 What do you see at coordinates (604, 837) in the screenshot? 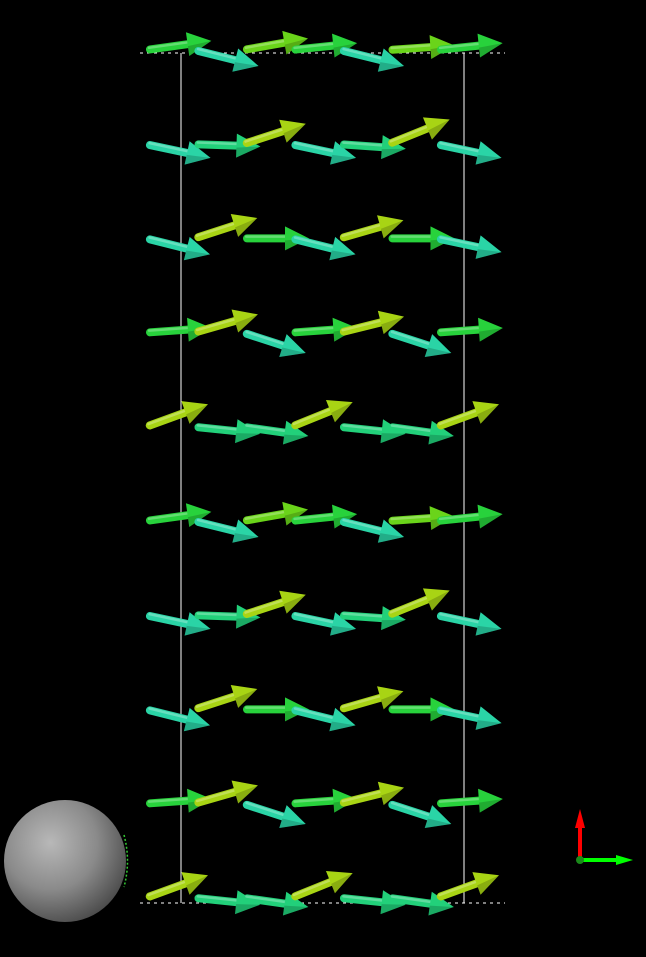
I see `axis-triad` at bounding box center [604, 837].